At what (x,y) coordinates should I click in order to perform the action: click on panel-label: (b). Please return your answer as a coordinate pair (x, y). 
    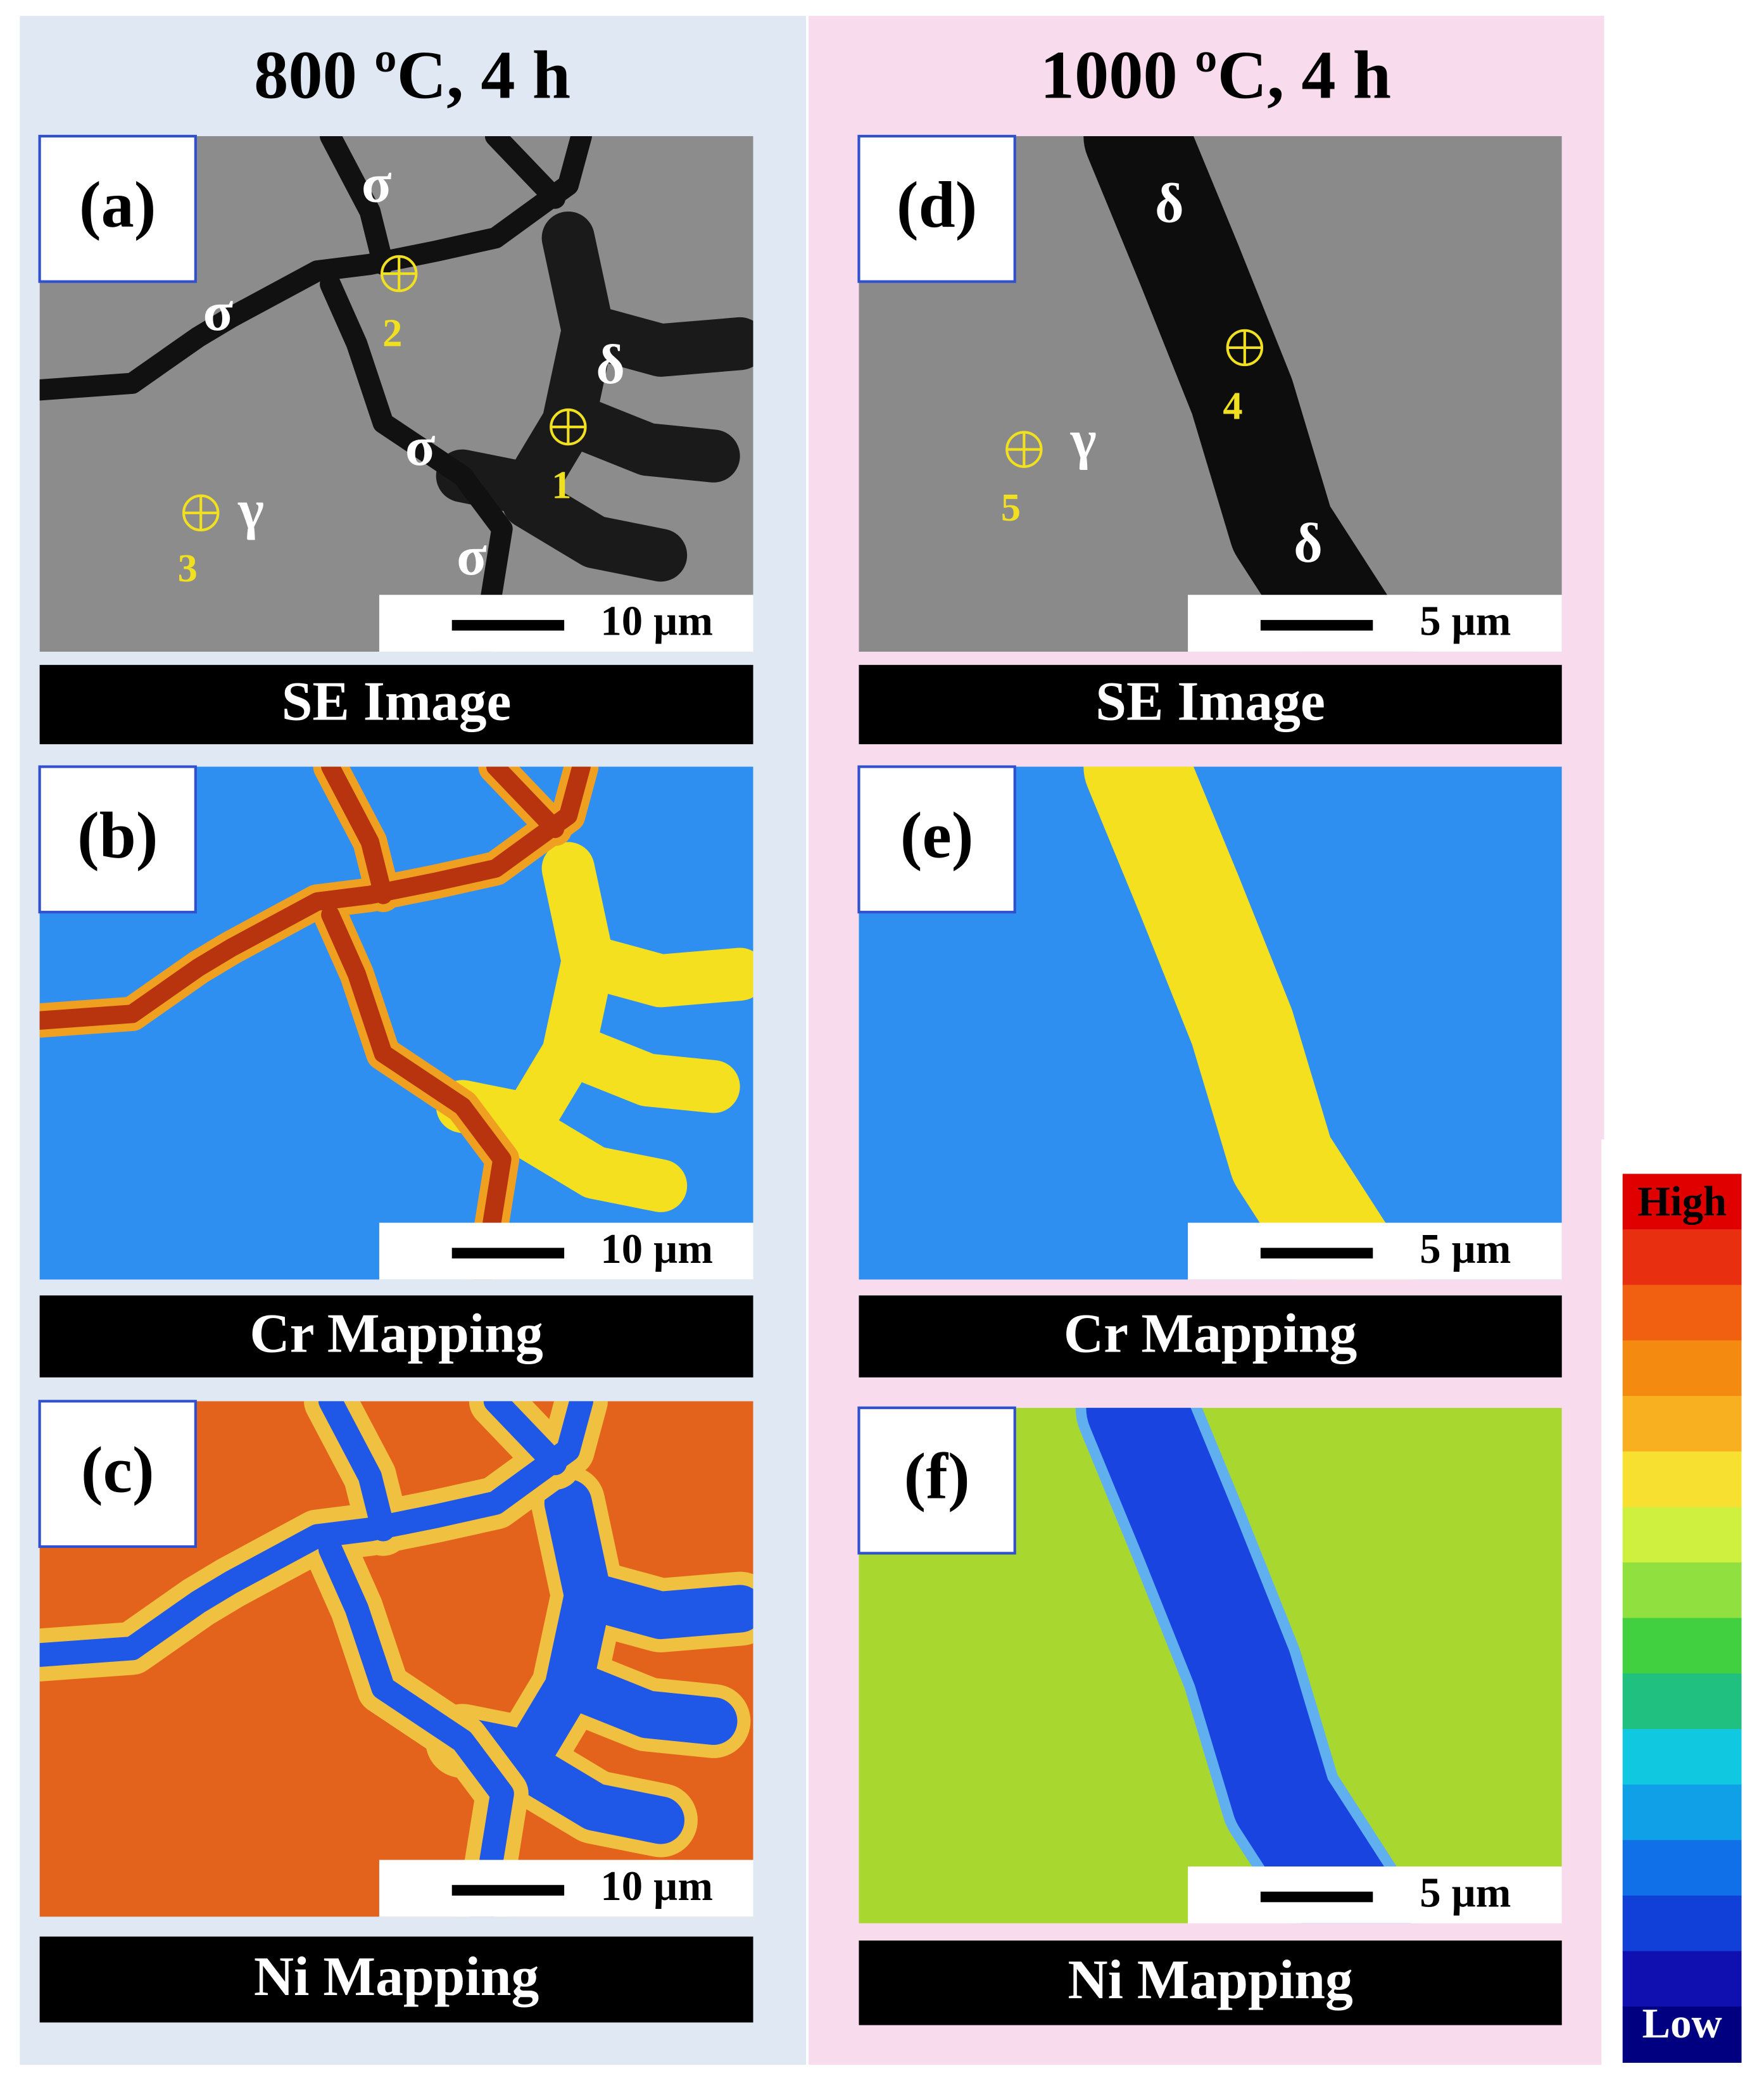
    Looking at the image, I should click on (117, 834).